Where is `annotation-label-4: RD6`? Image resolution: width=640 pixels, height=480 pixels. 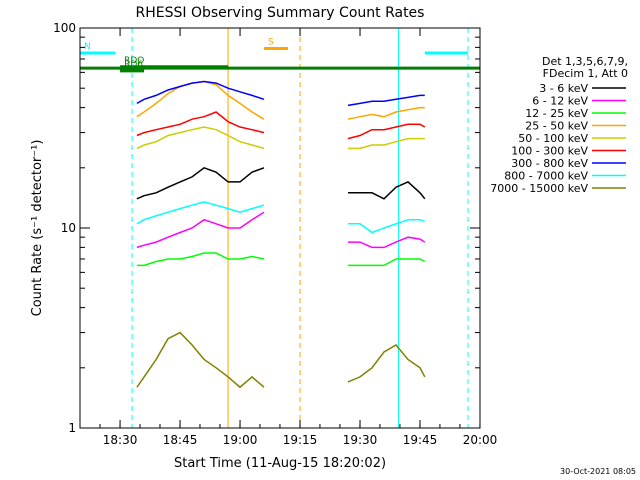 annotation-label-4: RD6 is located at coordinates (133, 65).